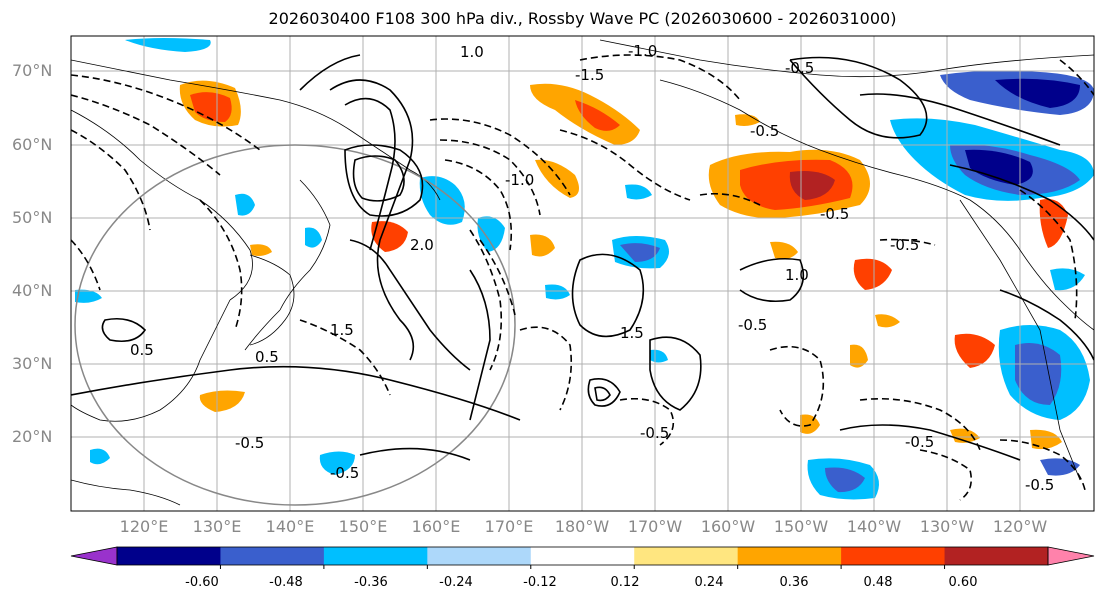 The width and height of the screenshot is (1105, 604). What do you see at coordinates (422, 245) in the screenshot?
I see `contour-label: 2.0` at bounding box center [422, 245].